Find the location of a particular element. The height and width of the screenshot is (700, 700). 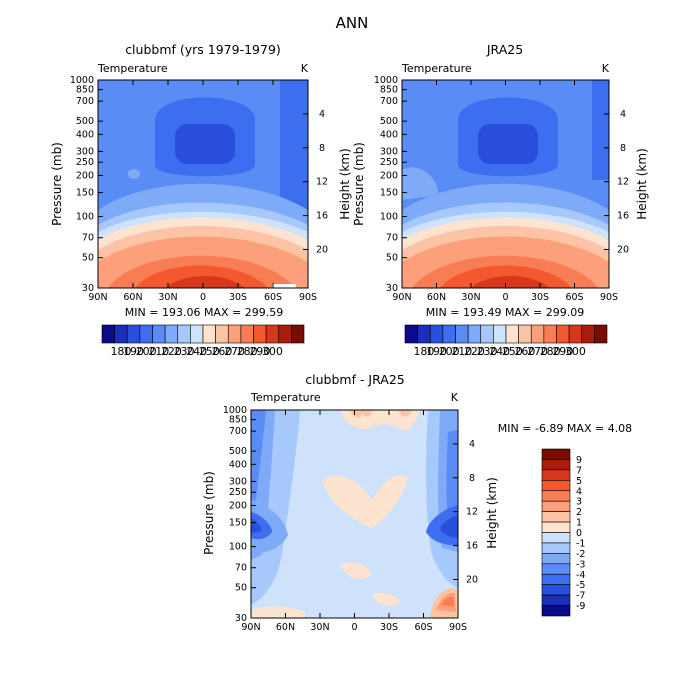

y2-tick-label: 4 is located at coordinates (623, 114).